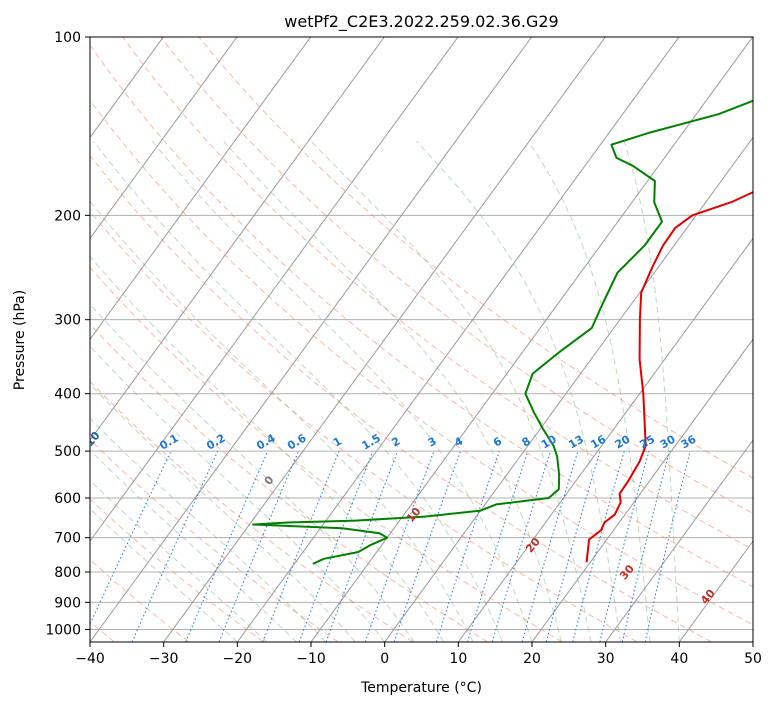 The height and width of the screenshot is (708, 775). Describe the element at coordinates (266, 441) in the screenshot. I see `mixing-ratio-label: 0.4` at that location.